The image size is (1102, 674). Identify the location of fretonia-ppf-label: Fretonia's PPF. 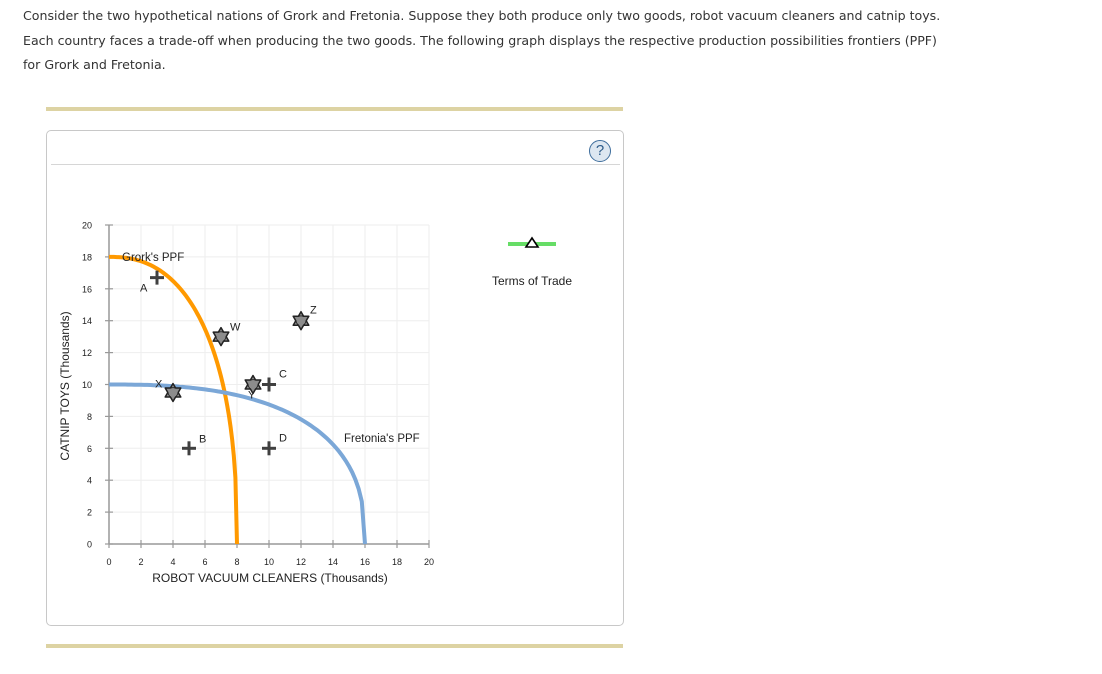
(382, 439).